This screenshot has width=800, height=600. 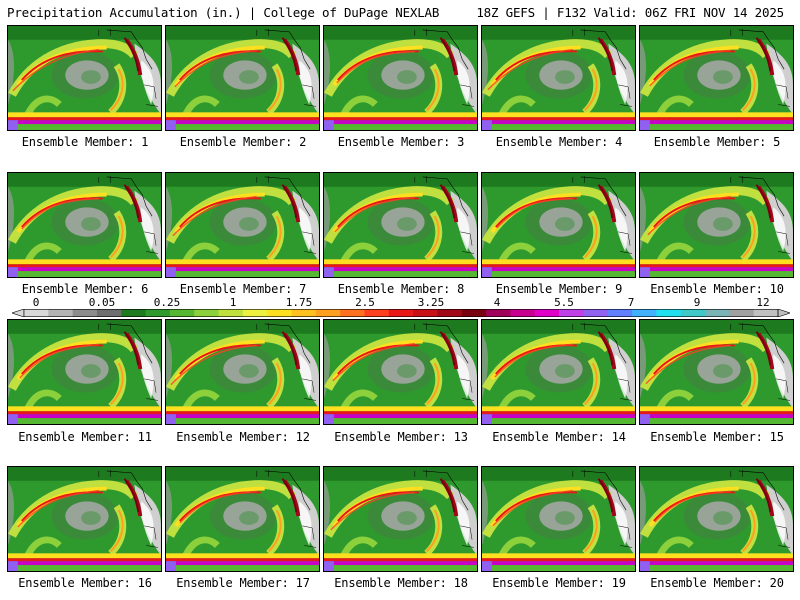 I want to click on colorbar-tick-label: 4, so click(x=497, y=302).